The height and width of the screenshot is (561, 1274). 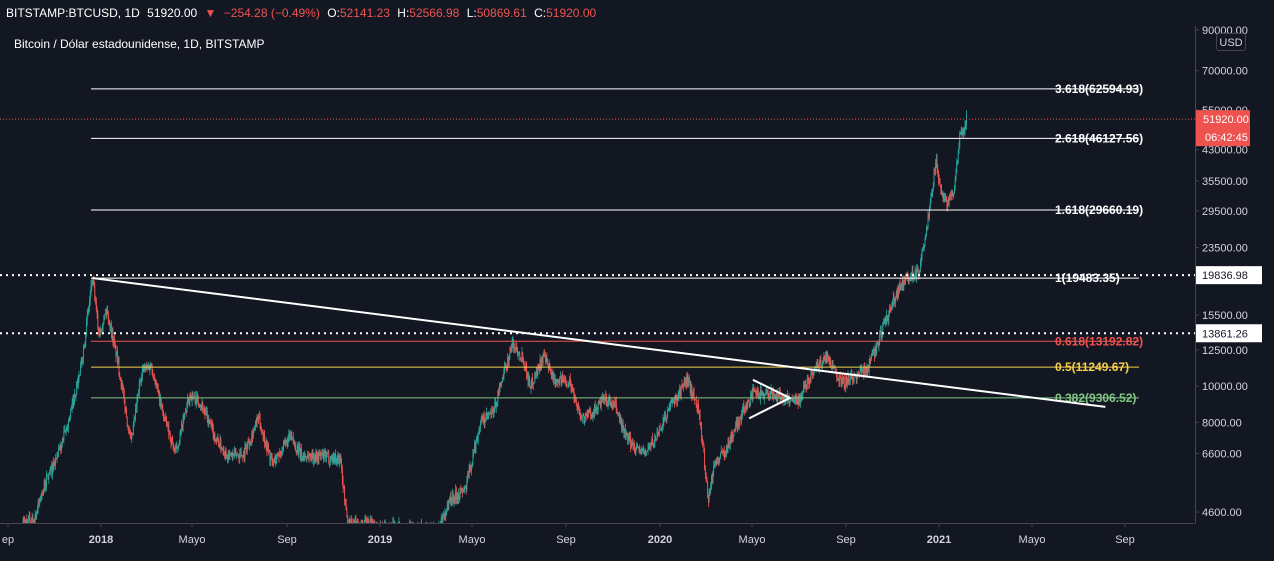 What do you see at coordinates (73, 13) in the screenshot?
I see `symbol-label: BITSTAMP:BTCUSD, 1D` at bounding box center [73, 13].